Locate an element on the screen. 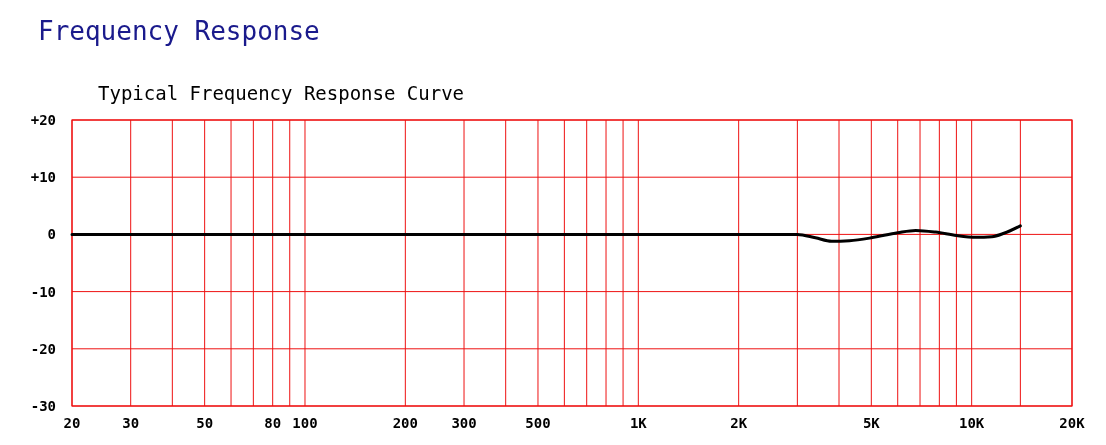  x-tick-label: 30 is located at coordinates (131, 423).